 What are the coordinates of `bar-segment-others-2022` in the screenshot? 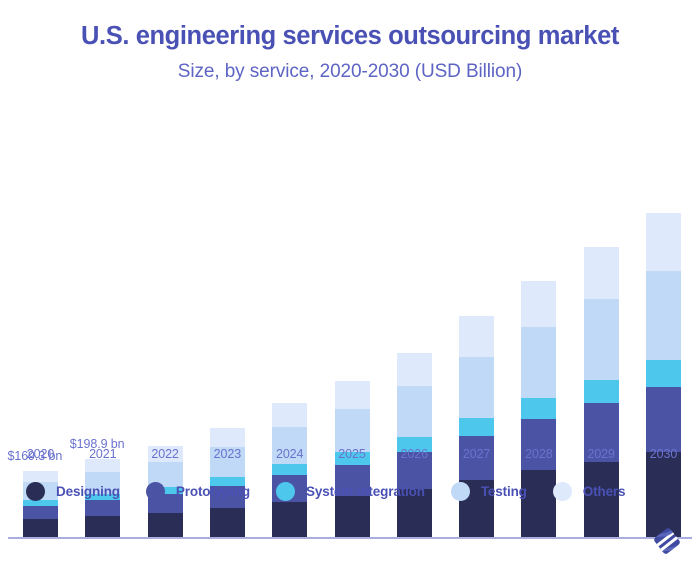 It's located at (165, 453).